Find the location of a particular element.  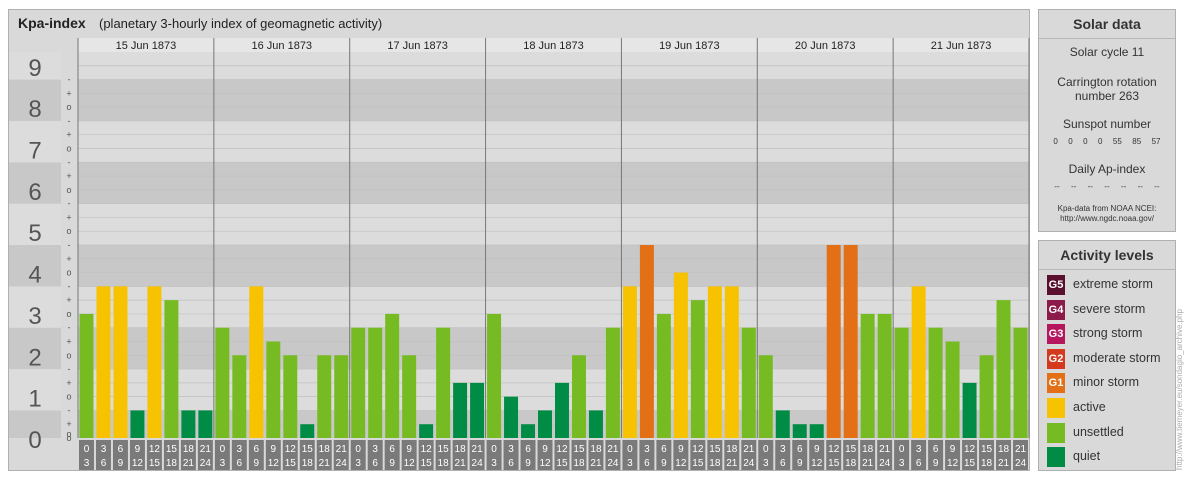

sunspot-value: 85 is located at coordinates (1137, 141).